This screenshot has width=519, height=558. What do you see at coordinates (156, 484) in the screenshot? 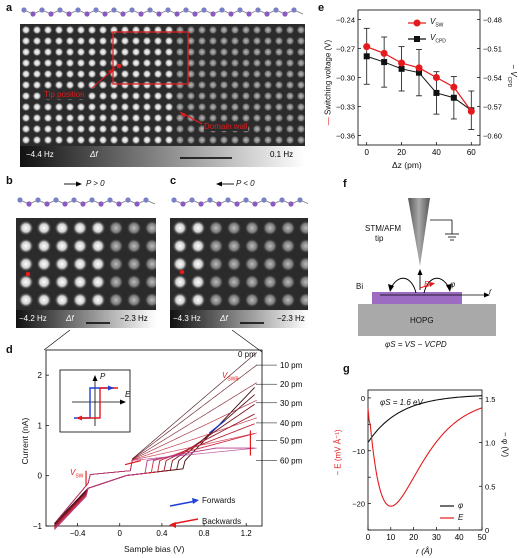
I see `d-curve-back` at bounding box center [156, 484].